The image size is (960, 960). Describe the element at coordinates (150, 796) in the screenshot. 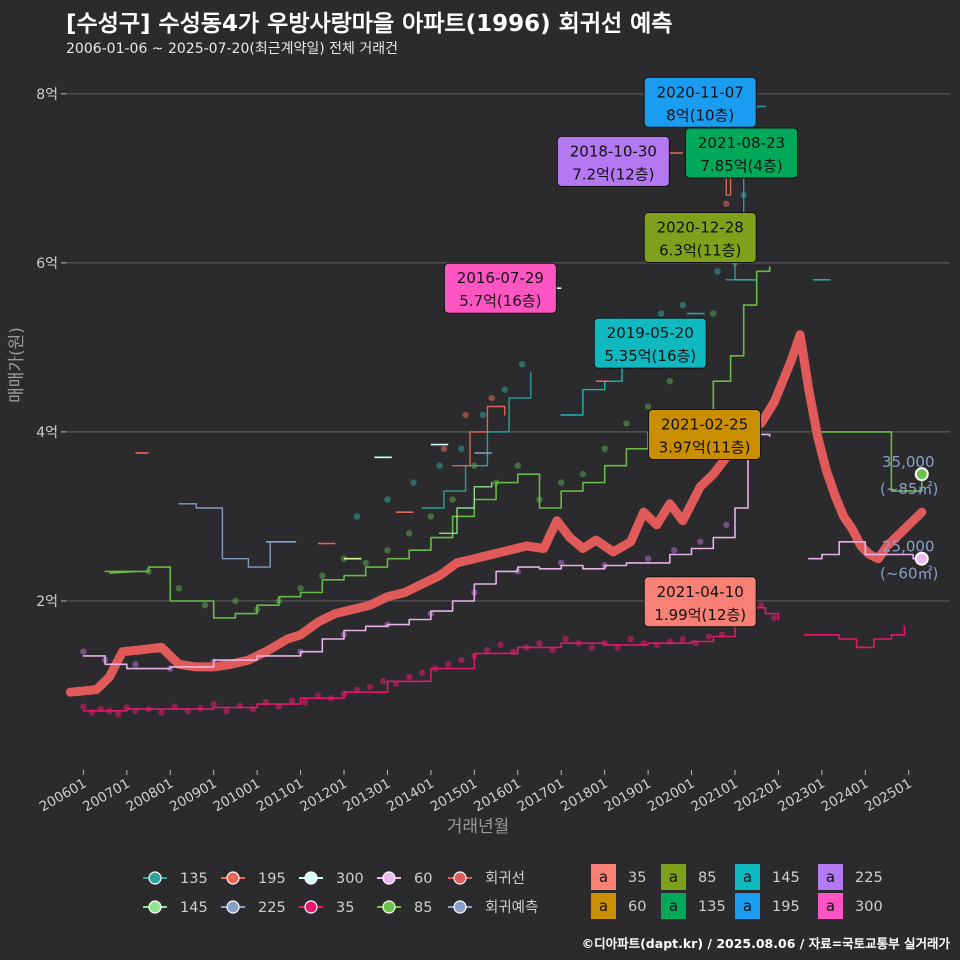

I see `x-tick-label: 200801` at that location.